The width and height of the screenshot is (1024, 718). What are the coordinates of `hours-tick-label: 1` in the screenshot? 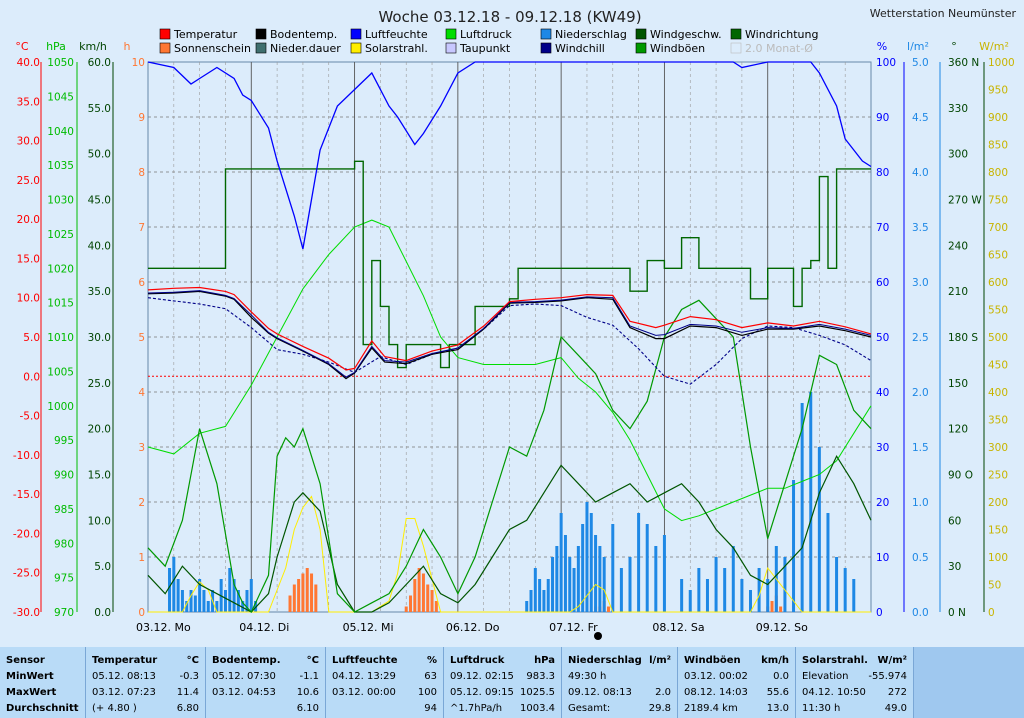 It's located at (141, 558).